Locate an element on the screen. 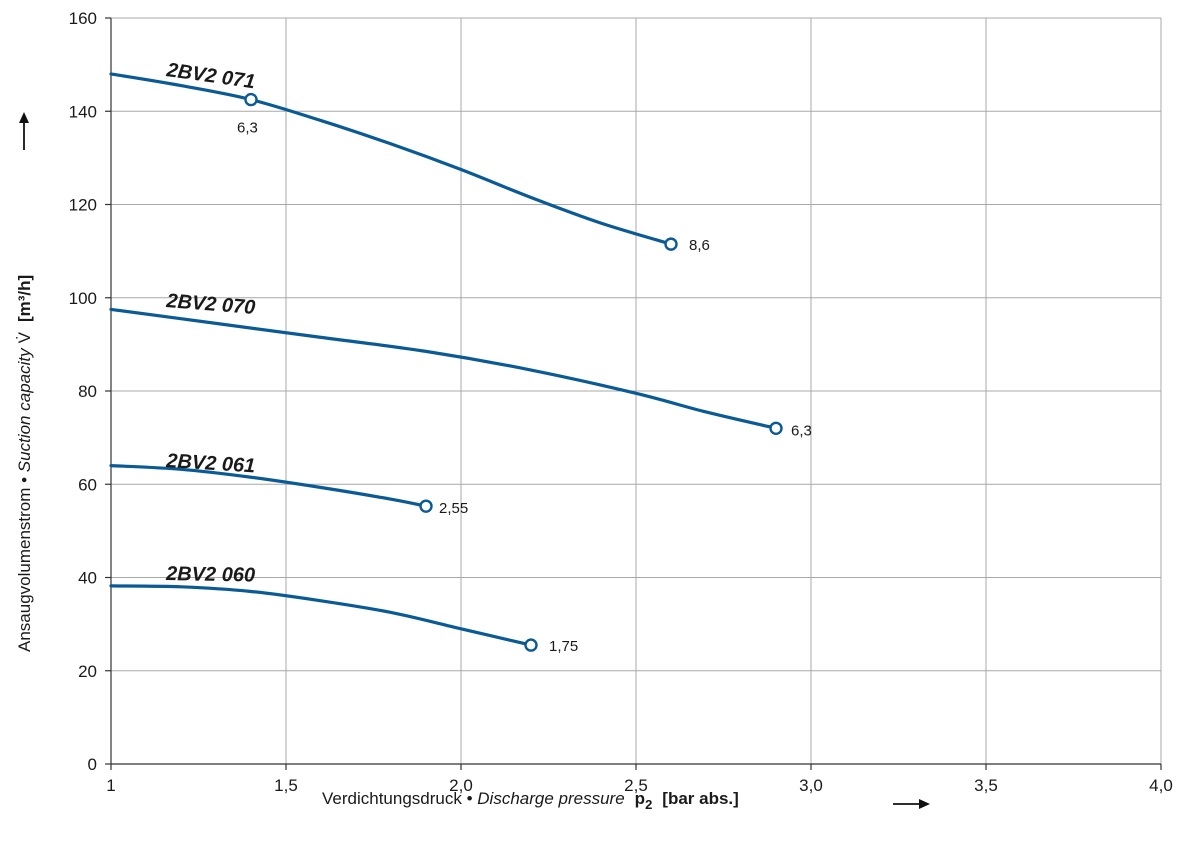 This screenshot has height=845, width=1190. y-tick-labels: 0 20 40 60 80 100 120 140 160 is located at coordinates (83, 391).